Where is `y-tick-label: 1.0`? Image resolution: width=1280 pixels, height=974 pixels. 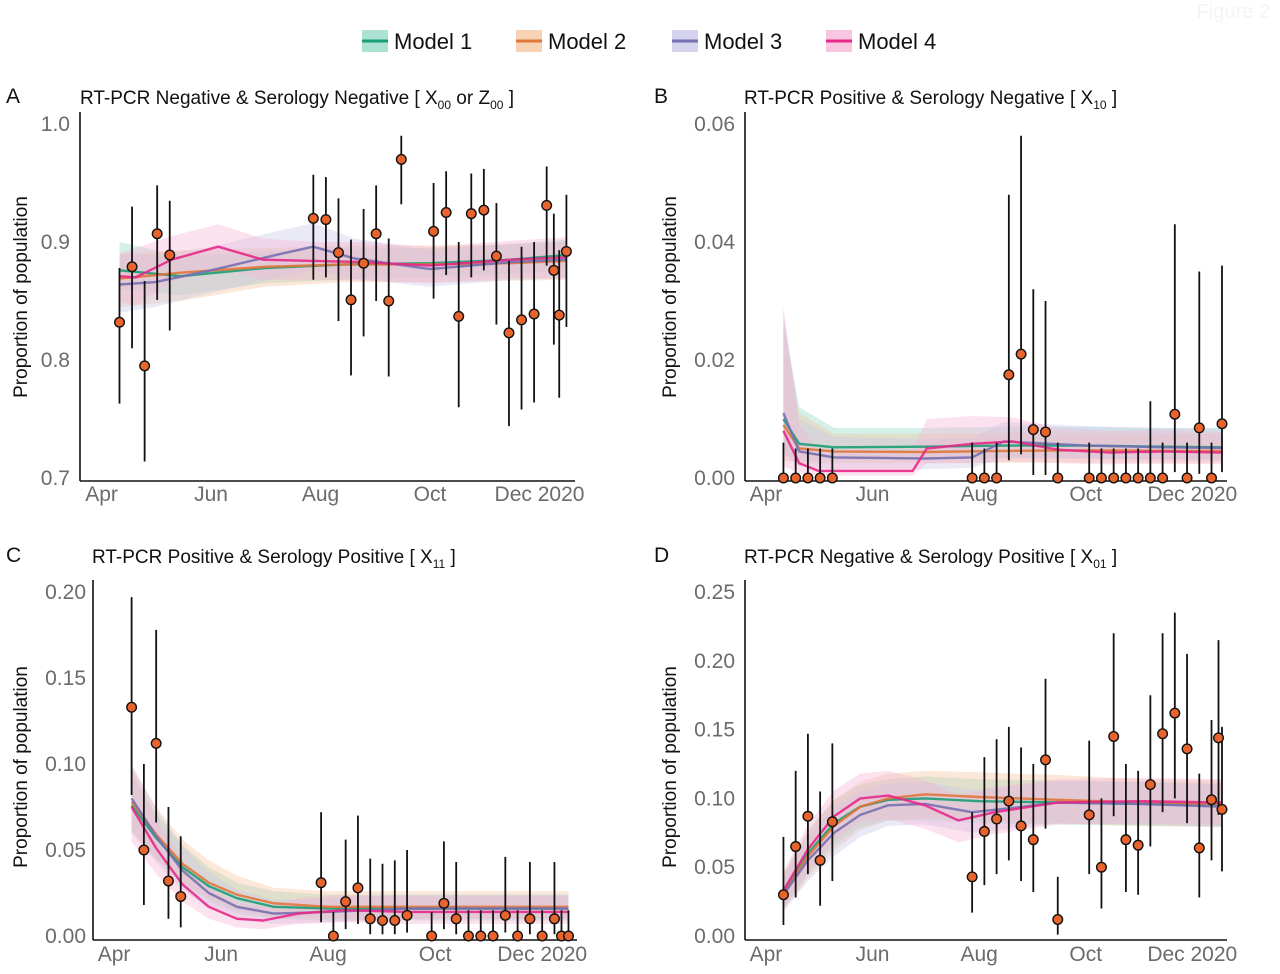
y-tick-label: 1.0 is located at coordinates (55, 124).